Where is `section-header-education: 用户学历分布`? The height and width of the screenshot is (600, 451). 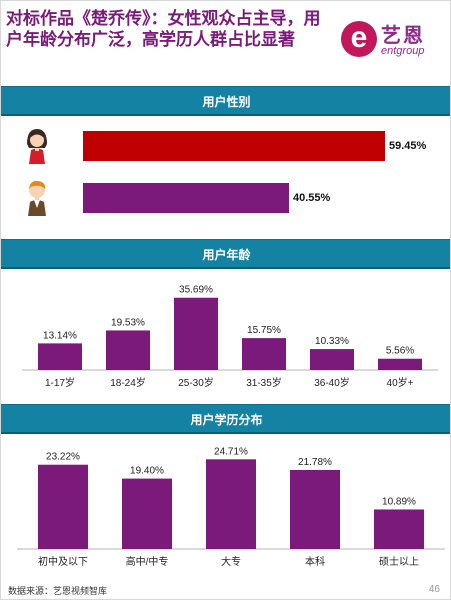 section-header-education: 用户学历分布 is located at coordinates (225, 419).